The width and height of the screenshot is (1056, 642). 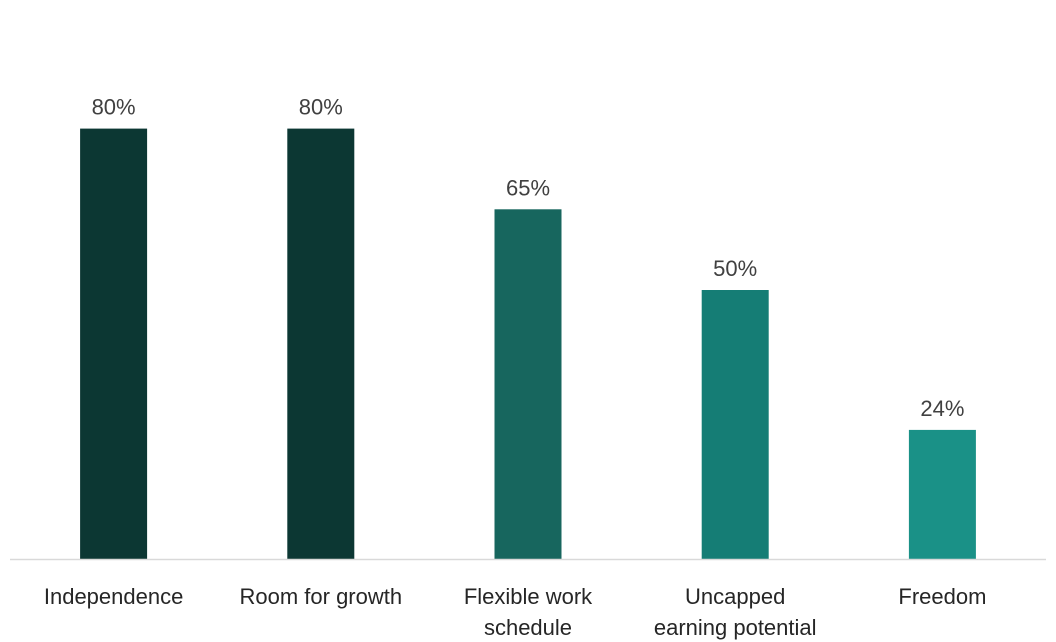 I want to click on category-label: Freedom, so click(x=942, y=596).